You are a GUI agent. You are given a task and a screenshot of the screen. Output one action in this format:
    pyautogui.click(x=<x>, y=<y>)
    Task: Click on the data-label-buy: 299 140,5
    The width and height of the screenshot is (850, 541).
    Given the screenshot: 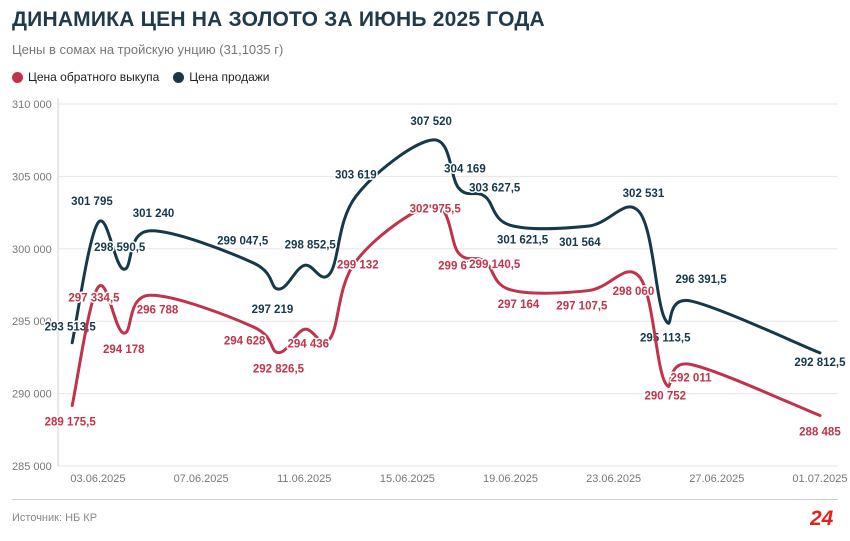 What is the action you would take?
    pyautogui.click(x=495, y=265)
    